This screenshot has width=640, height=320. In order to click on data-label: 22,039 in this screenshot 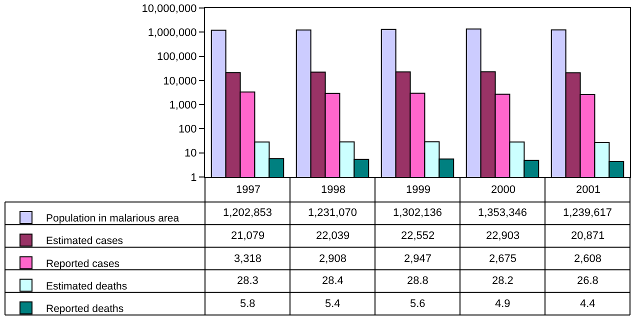, I will do `click(333, 236)`.